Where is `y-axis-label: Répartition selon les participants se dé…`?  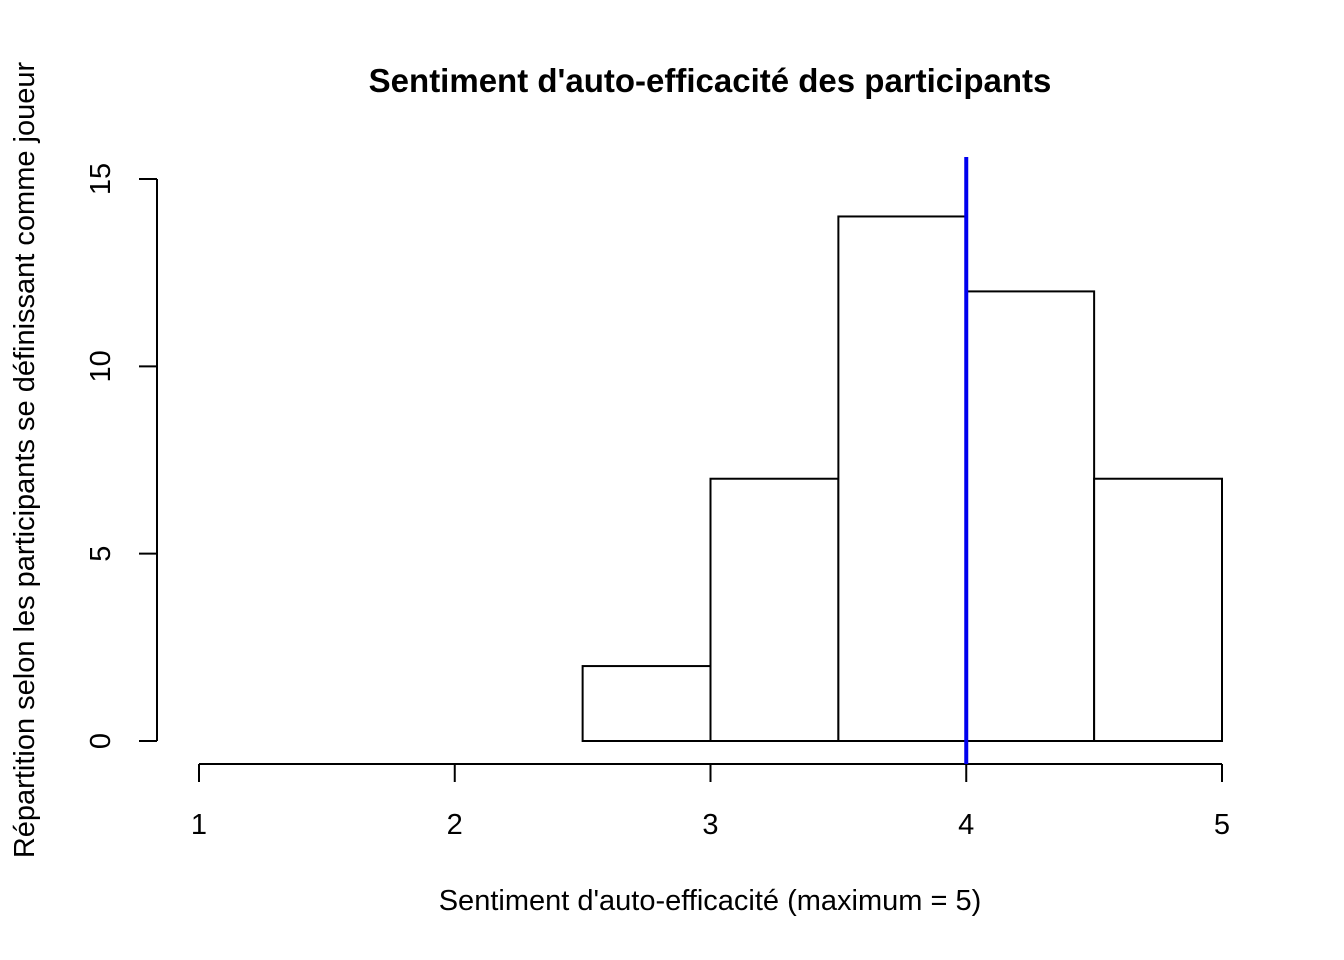 y-axis-label: Répartition selon les participants se dé… is located at coordinates (25, 460).